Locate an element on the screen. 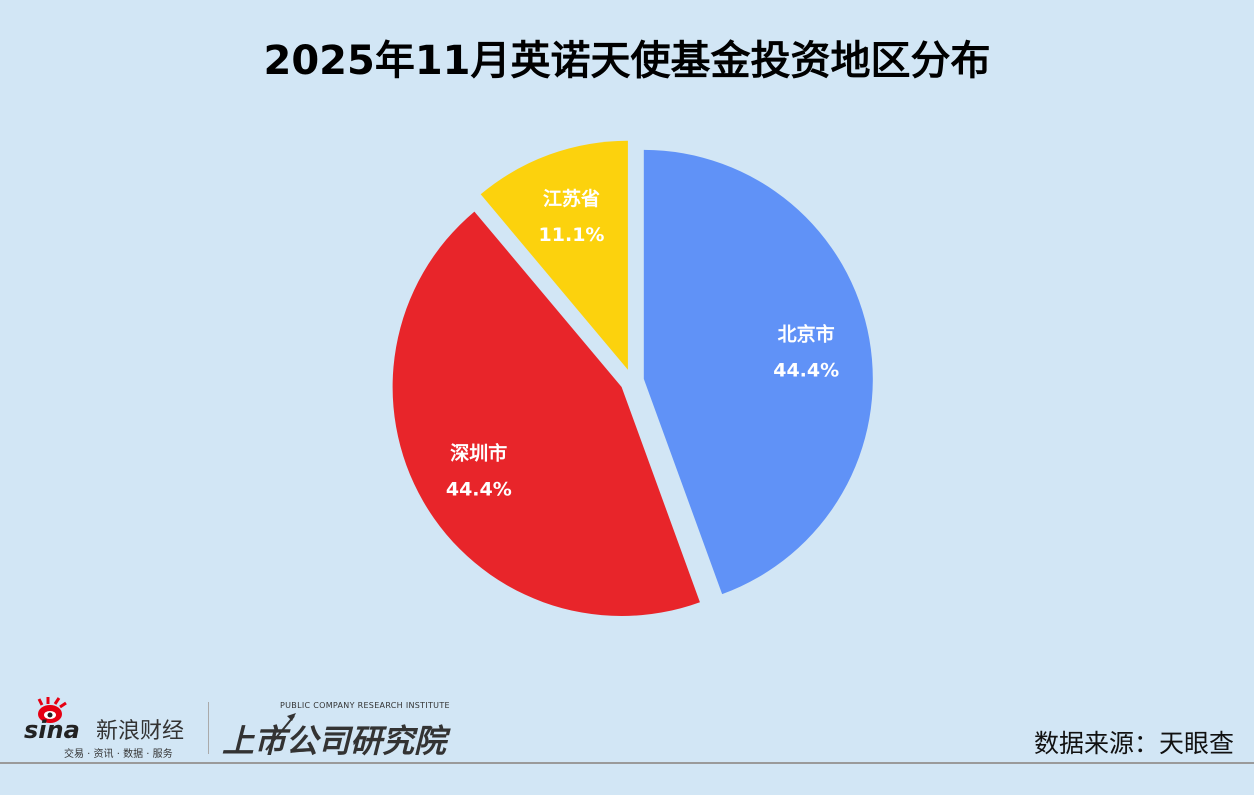 The image size is (1254, 795). logo-divider is located at coordinates (208, 728).